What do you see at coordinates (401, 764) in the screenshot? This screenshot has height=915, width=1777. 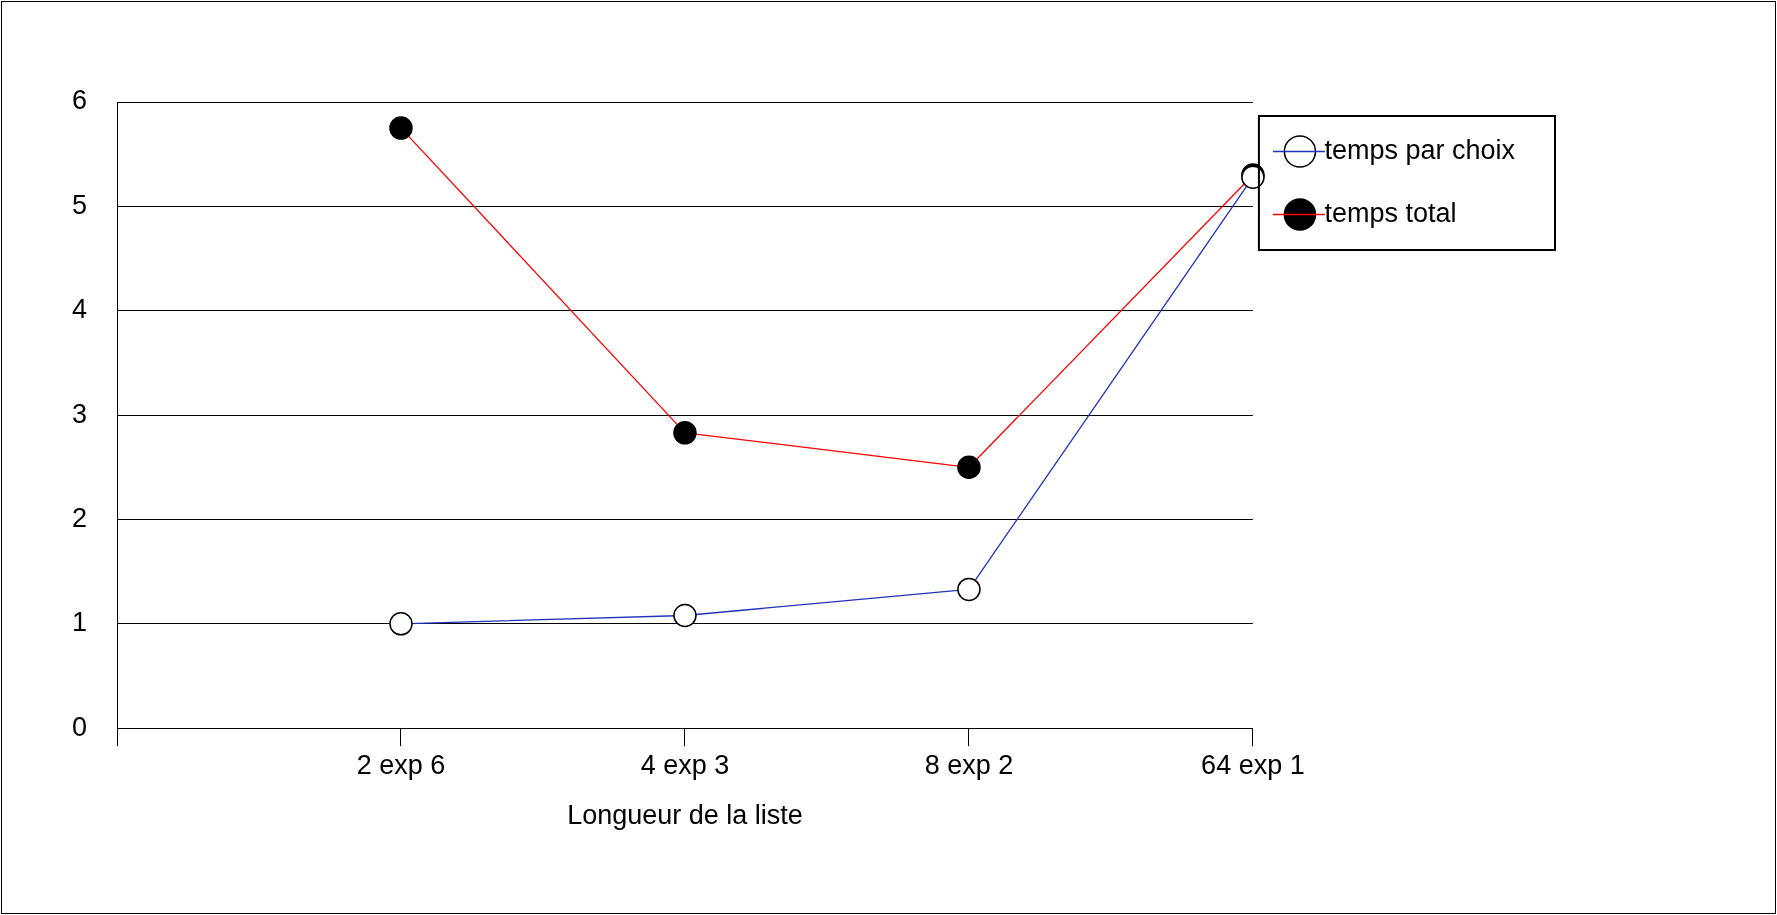 I see `x-tick-label: 2 exp 6` at bounding box center [401, 764].